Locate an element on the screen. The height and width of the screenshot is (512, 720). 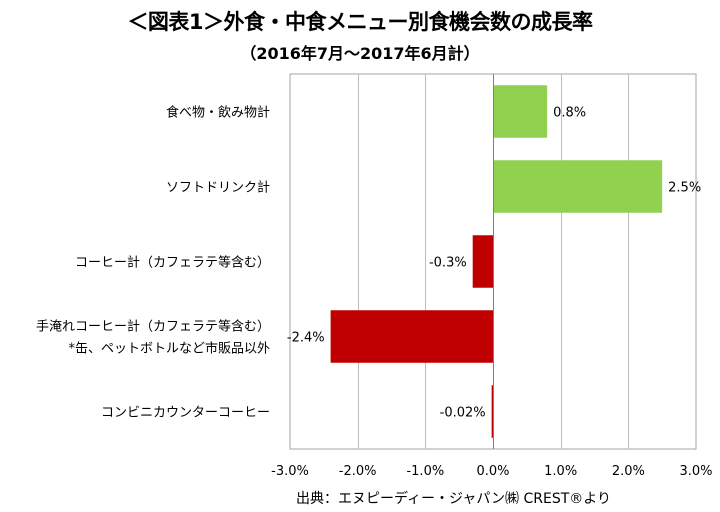
x-tick-label: 3.0% is located at coordinates (695, 471).